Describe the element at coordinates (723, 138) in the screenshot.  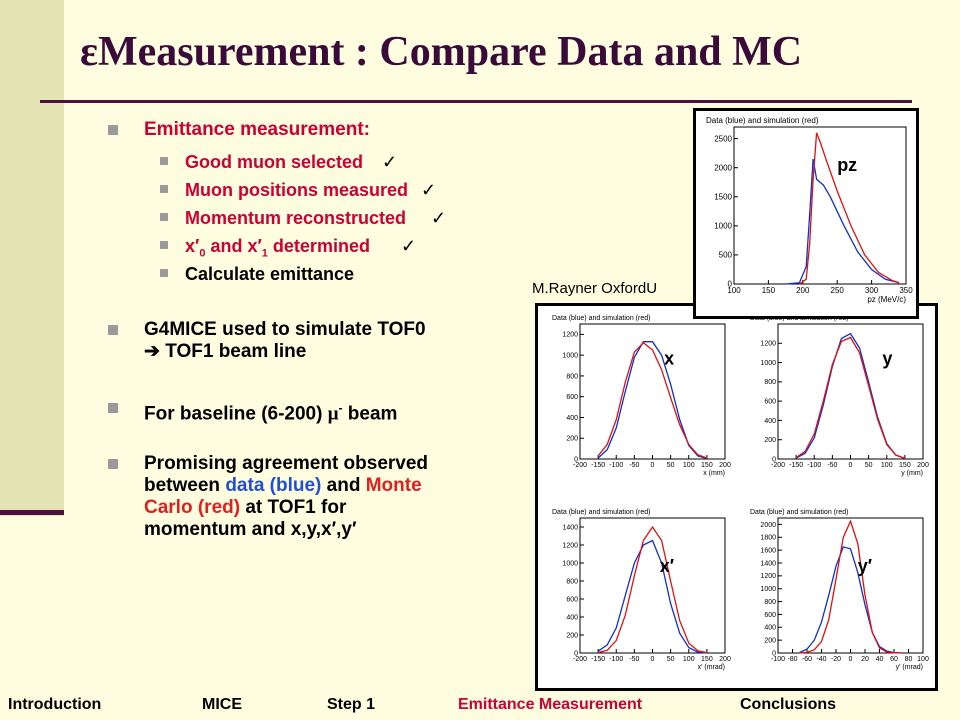
I see `y-tick-label: 2500` at that location.